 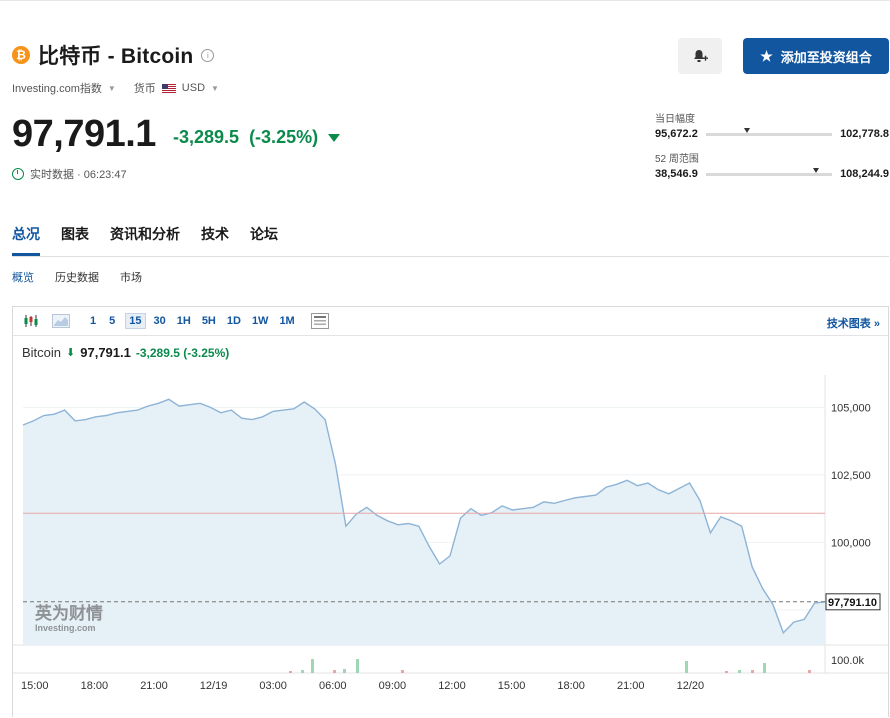 I want to click on interval-5: 5, so click(x=112, y=321).